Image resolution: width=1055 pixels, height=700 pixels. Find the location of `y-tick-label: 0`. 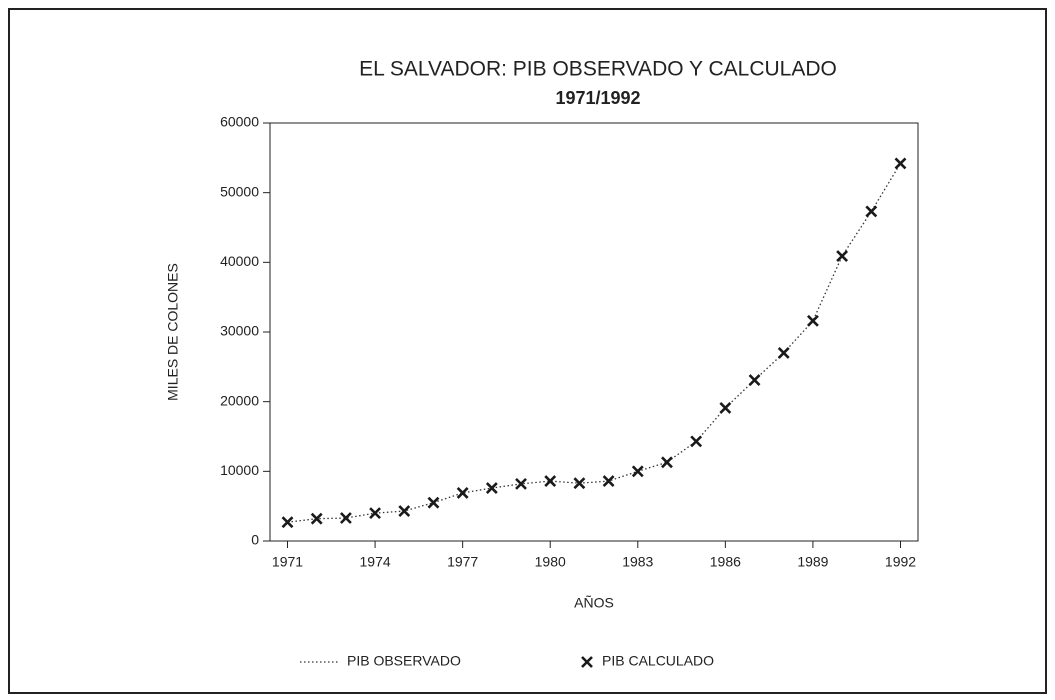

y-tick-label: 0 is located at coordinates (255, 540).